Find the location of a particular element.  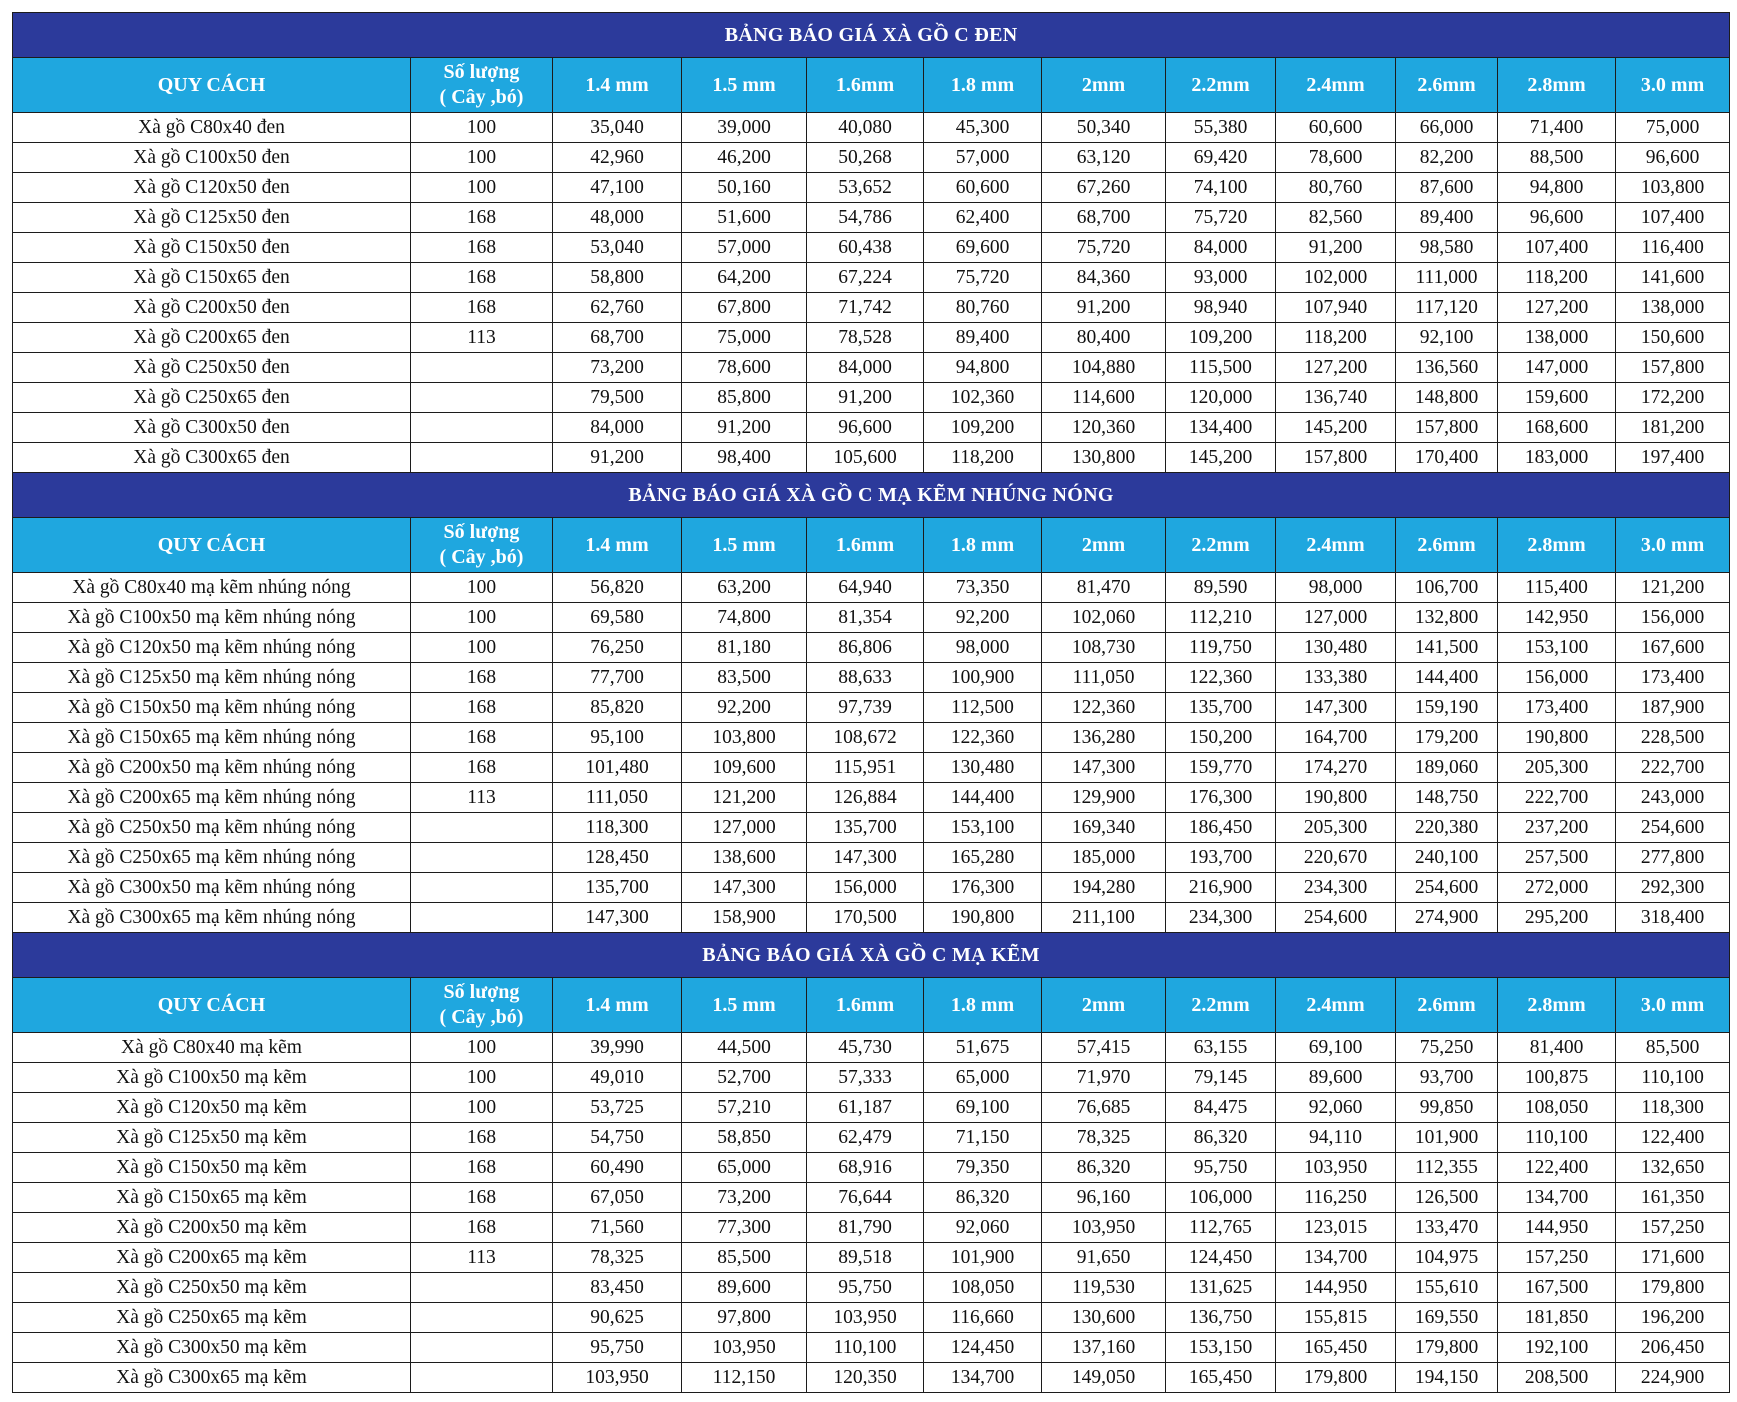

cell-spec: Xà gồ C80x40 mạ kẽm nhúng nóng is located at coordinates (211, 587).